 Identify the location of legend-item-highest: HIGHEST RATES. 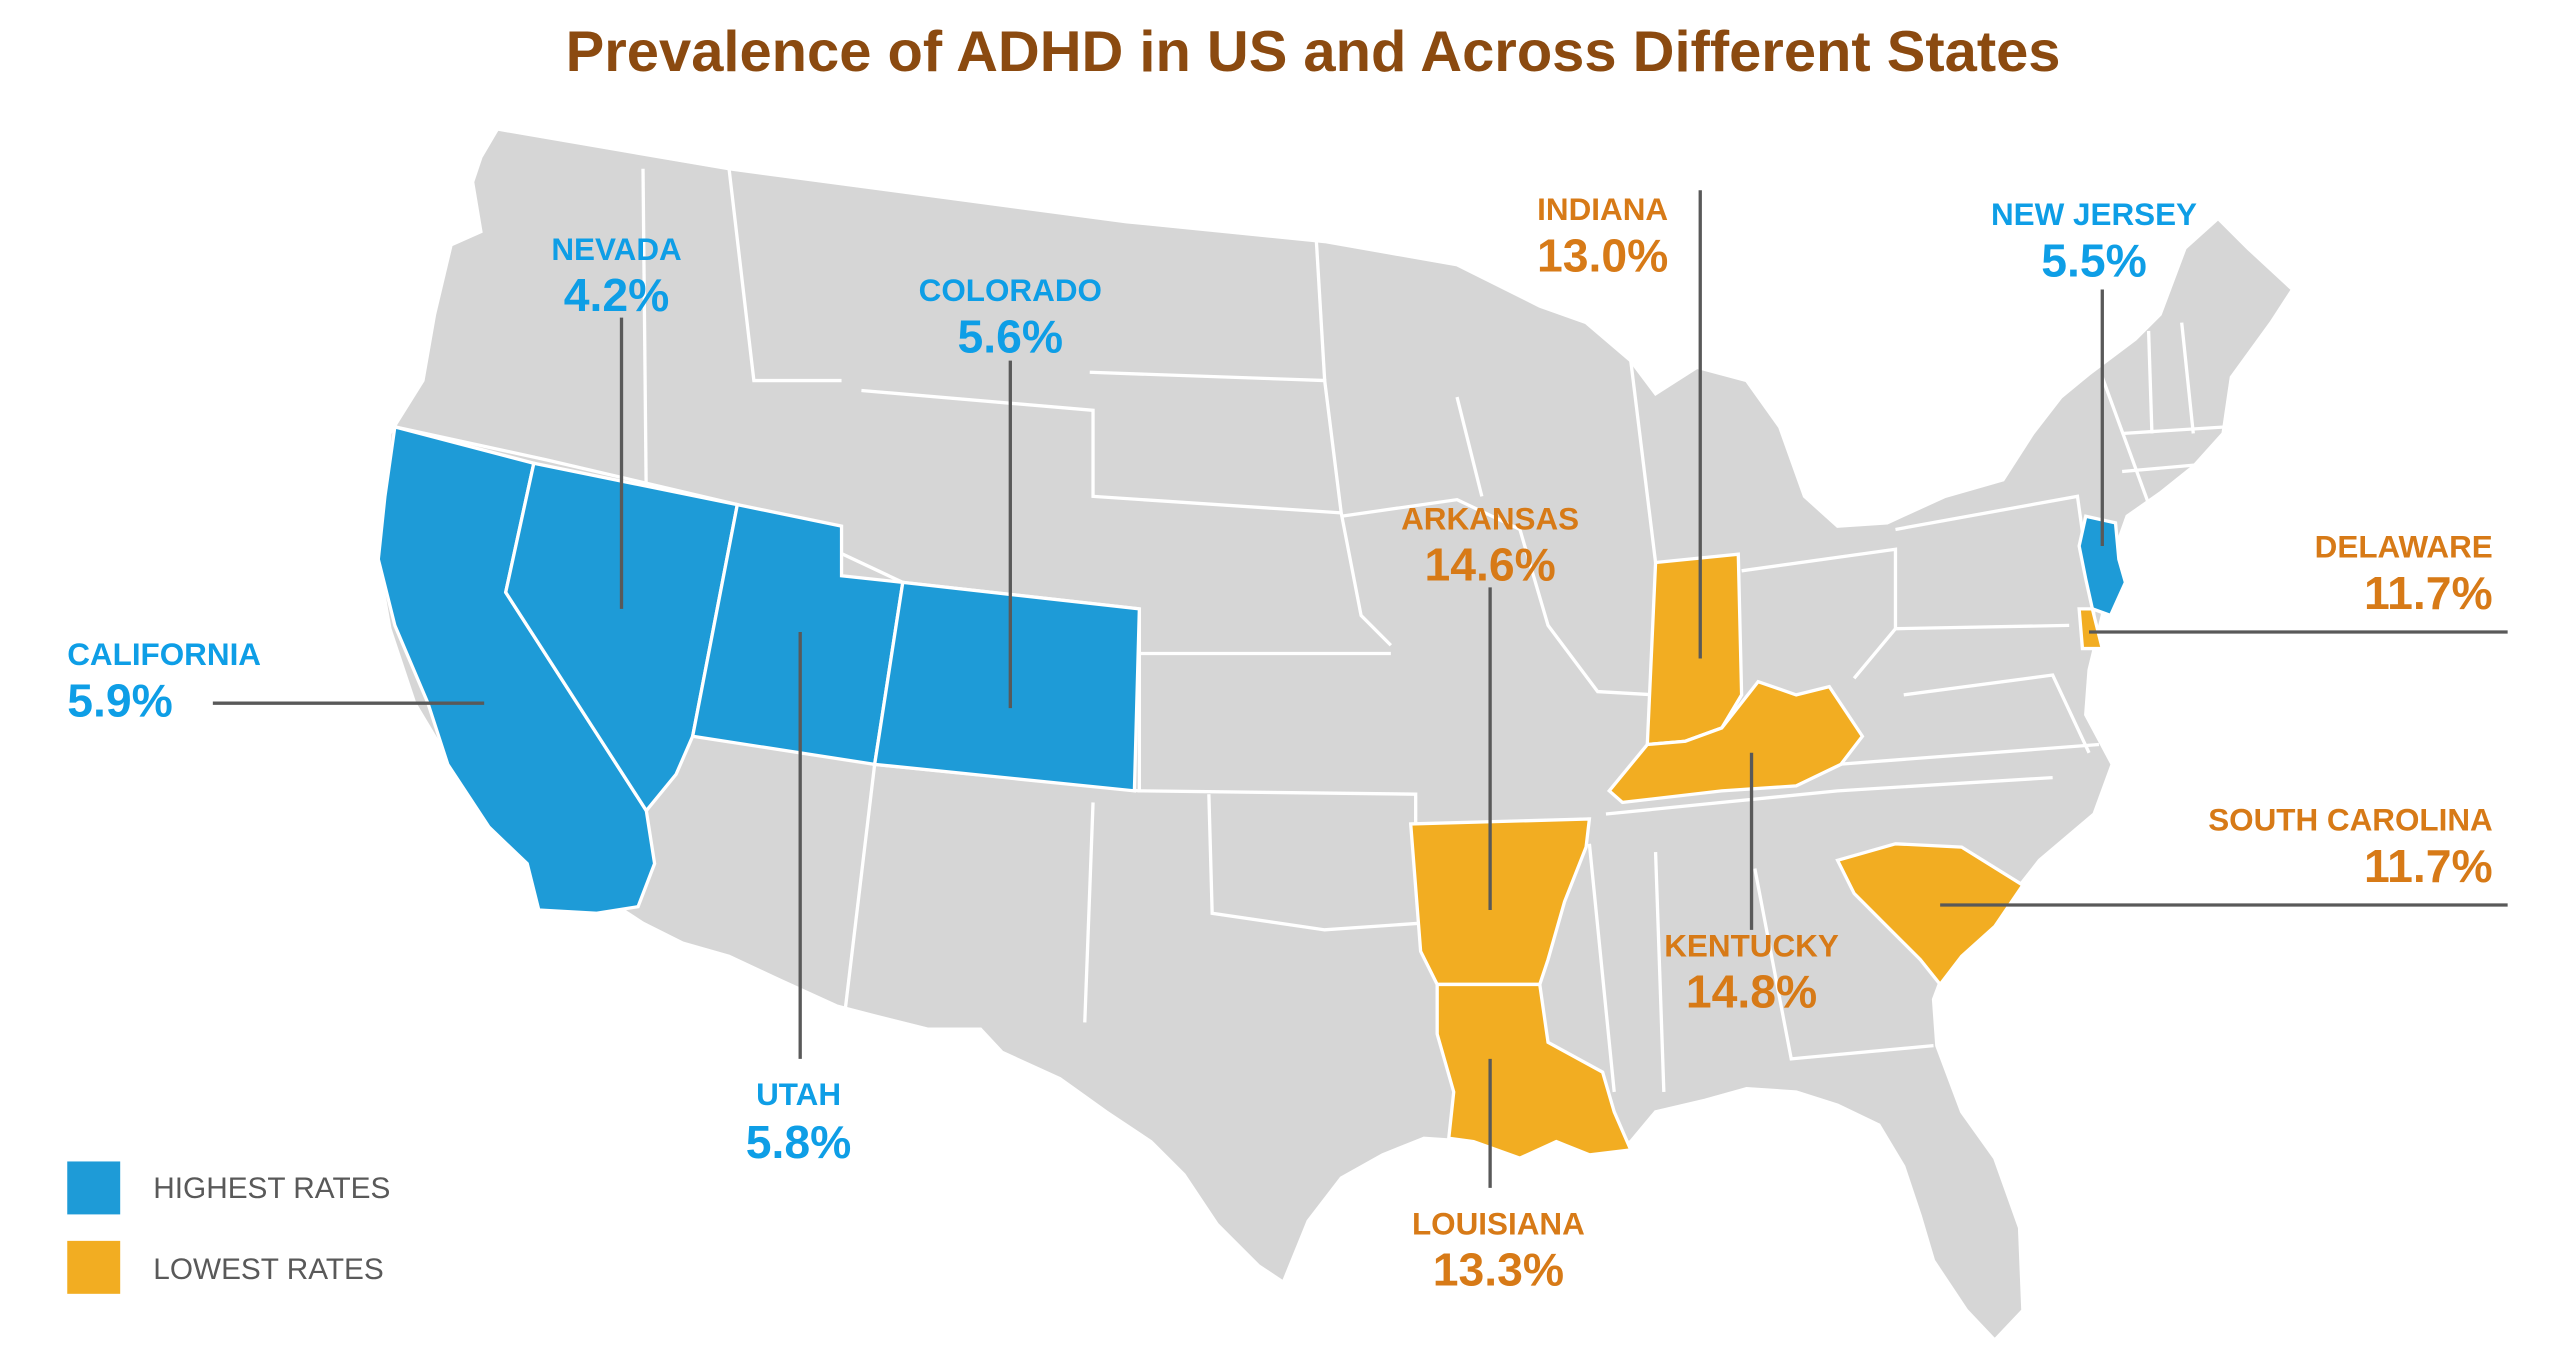
(228, 1188).